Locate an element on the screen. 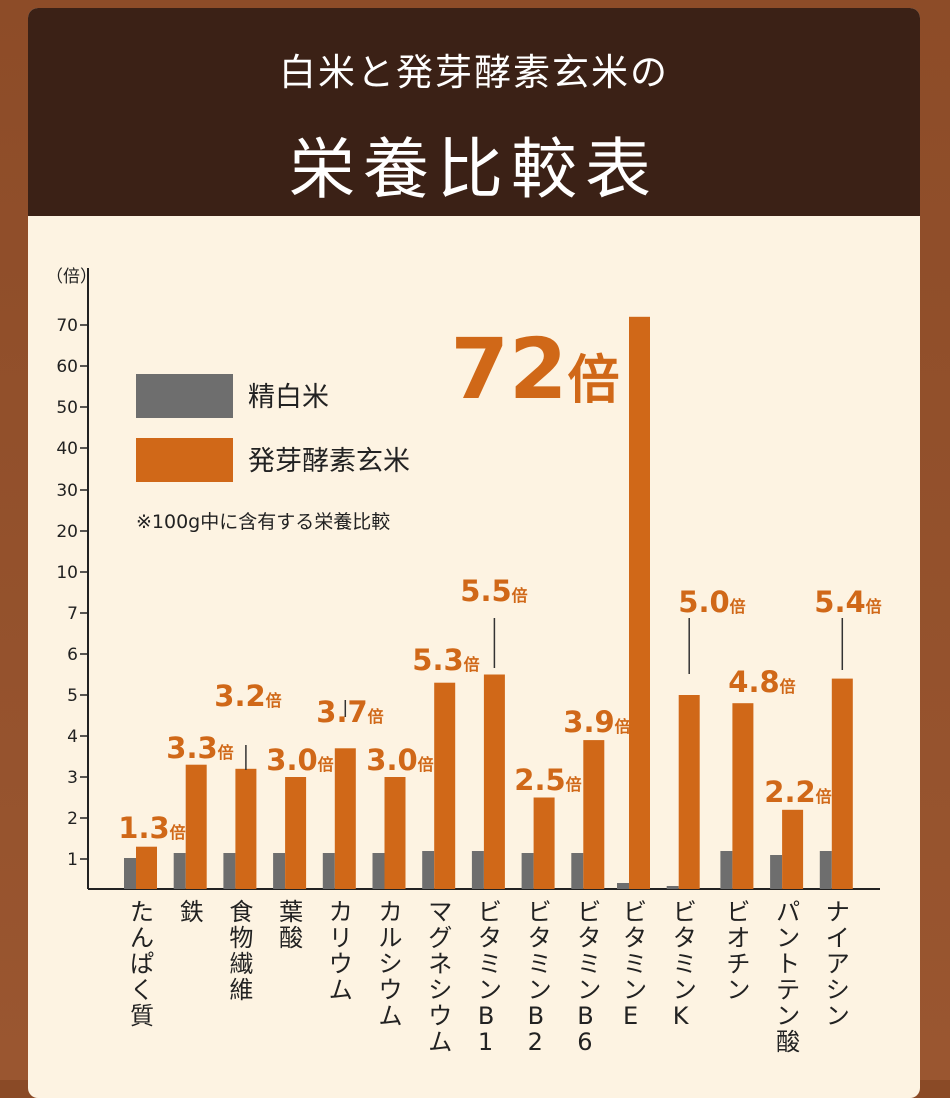 The width and height of the screenshot is (950, 1098). category-label: ナイアシン is located at coordinates (838, 964).